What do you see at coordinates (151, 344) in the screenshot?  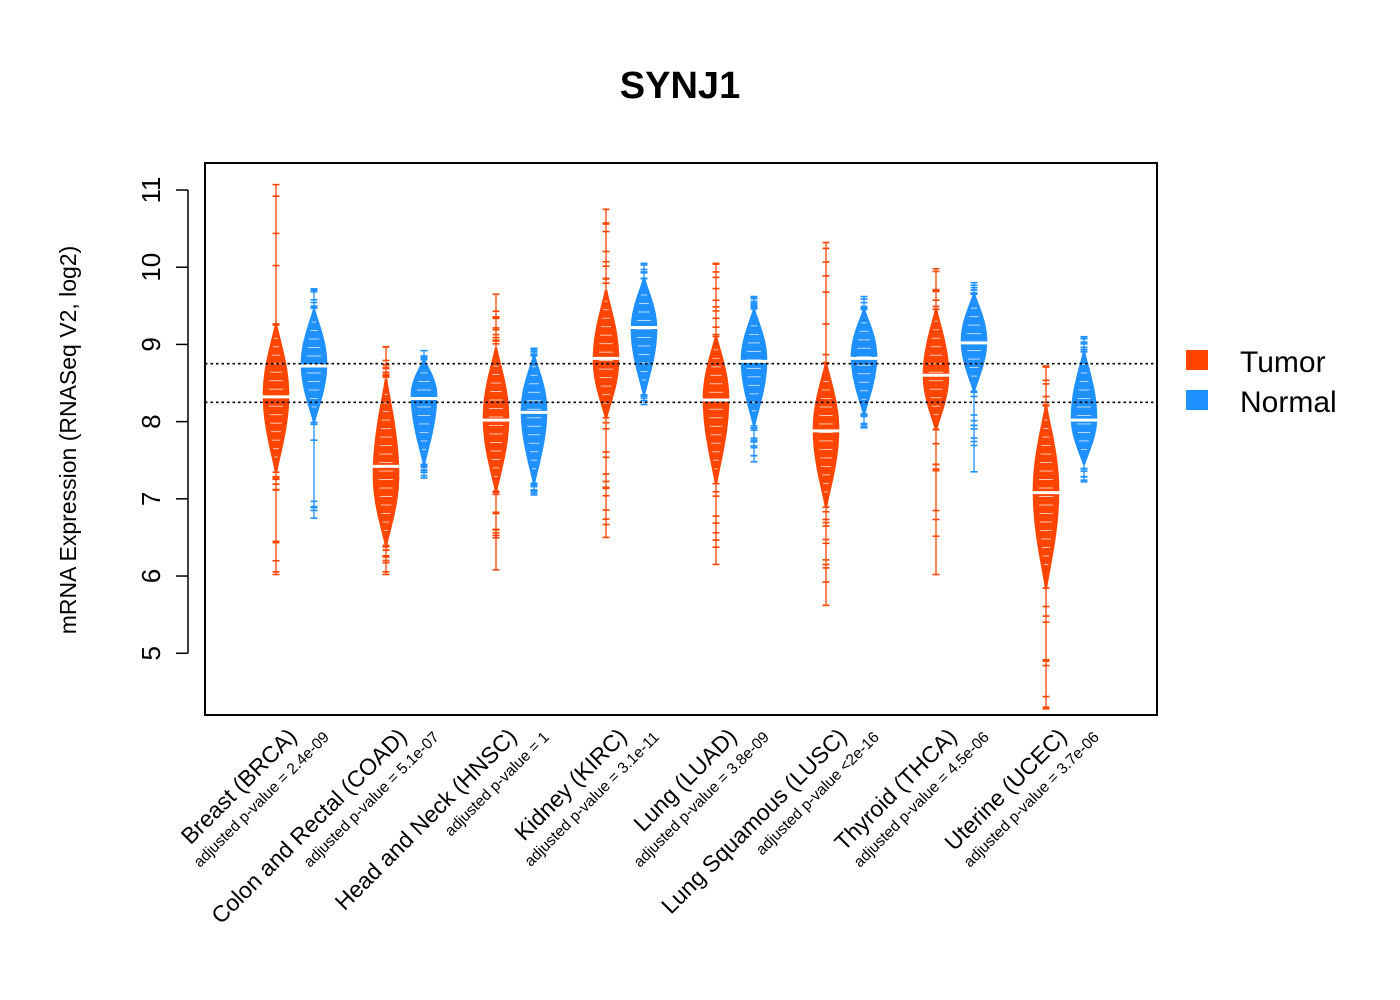 I see `y-tick-label: 9` at bounding box center [151, 344].